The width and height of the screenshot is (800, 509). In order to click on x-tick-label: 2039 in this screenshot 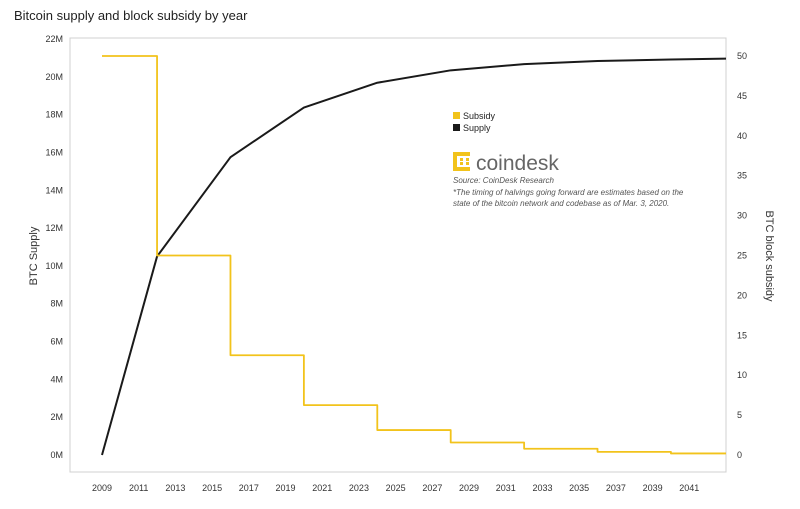, I will do `click(653, 488)`.